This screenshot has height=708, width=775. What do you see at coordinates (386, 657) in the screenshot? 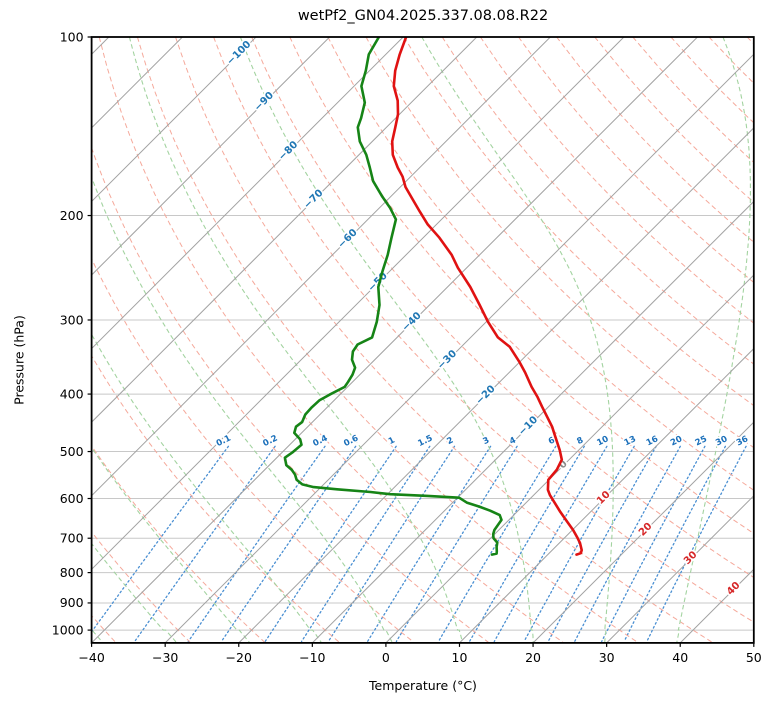
I see `x-tick-label: 0` at bounding box center [386, 657].